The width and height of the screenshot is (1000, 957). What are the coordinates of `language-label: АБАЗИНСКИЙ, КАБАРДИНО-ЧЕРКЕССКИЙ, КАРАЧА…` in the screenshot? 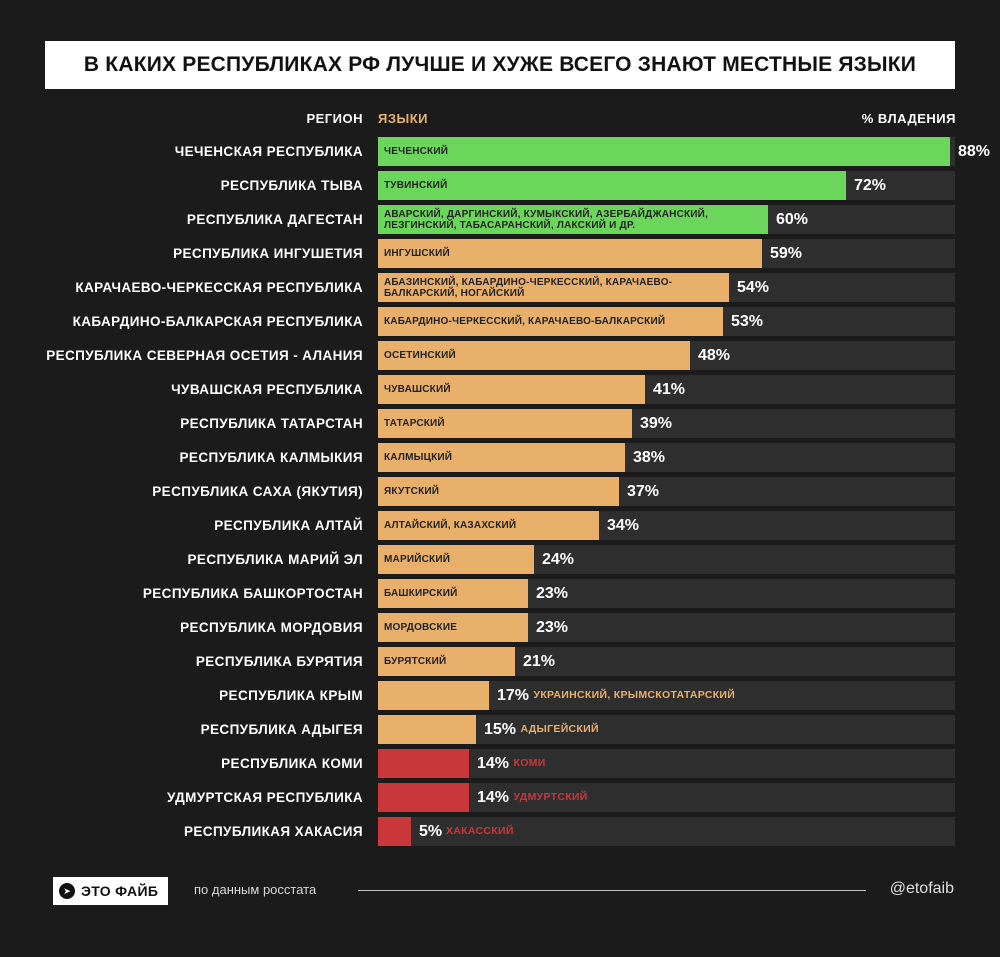 It's located at (528, 287).